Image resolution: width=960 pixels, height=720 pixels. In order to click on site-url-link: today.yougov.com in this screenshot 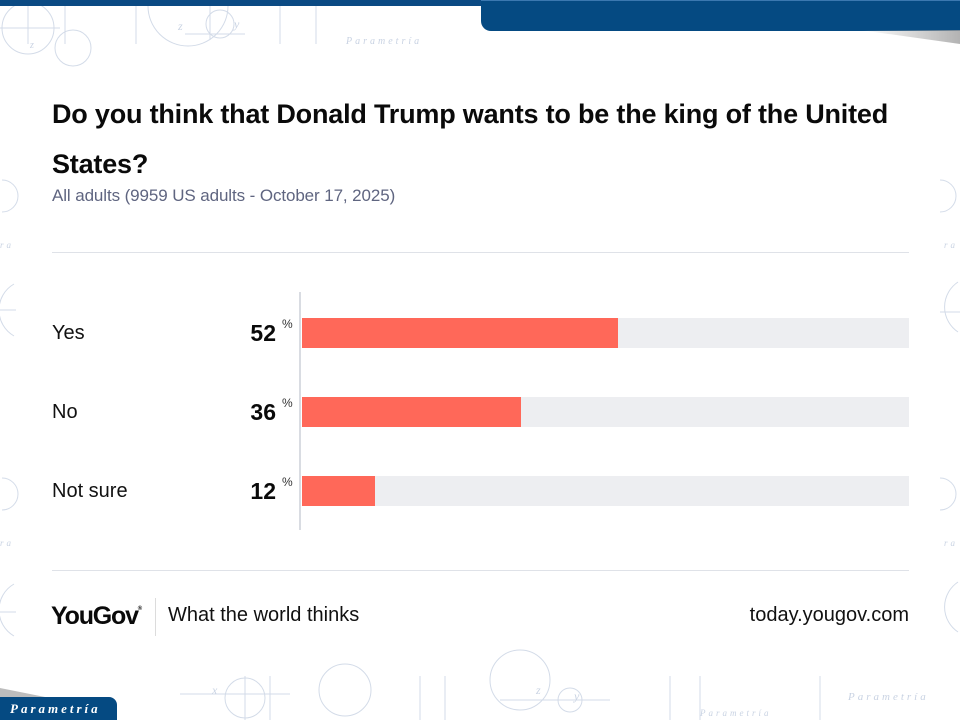, I will do `click(829, 615)`.